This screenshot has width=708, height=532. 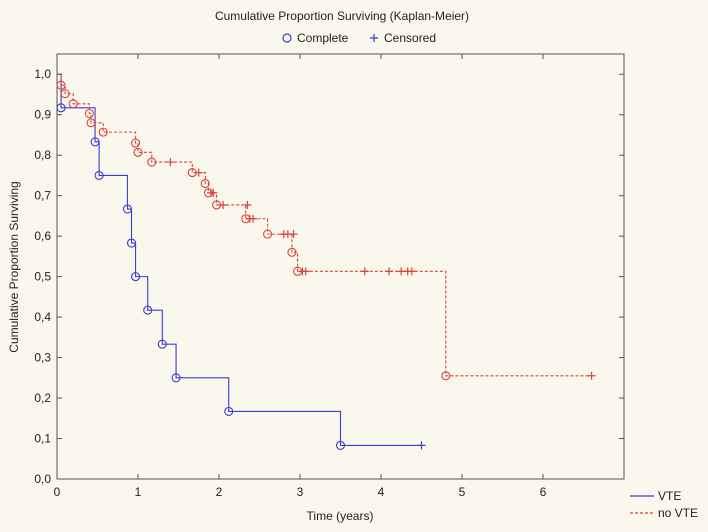 What do you see at coordinates (669, 496) in the screenshot?
I see `legend-vte-label: VTE` at bounding box center [669, 496].